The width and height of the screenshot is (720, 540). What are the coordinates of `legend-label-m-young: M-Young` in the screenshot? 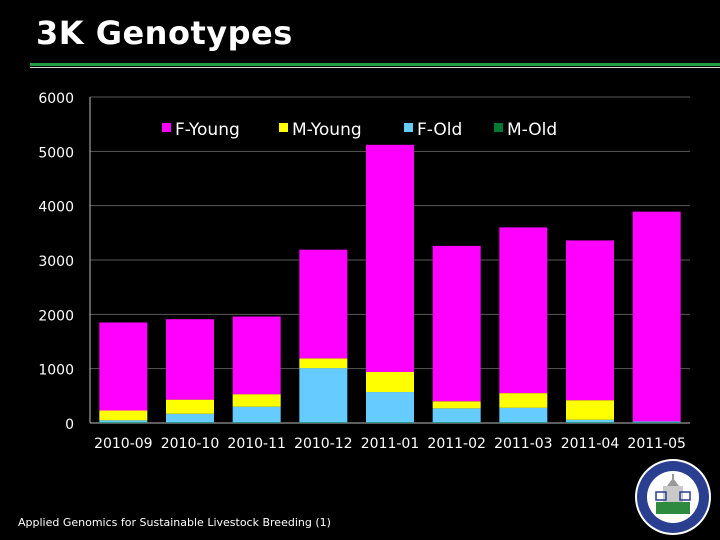 It's located at (327, 130).